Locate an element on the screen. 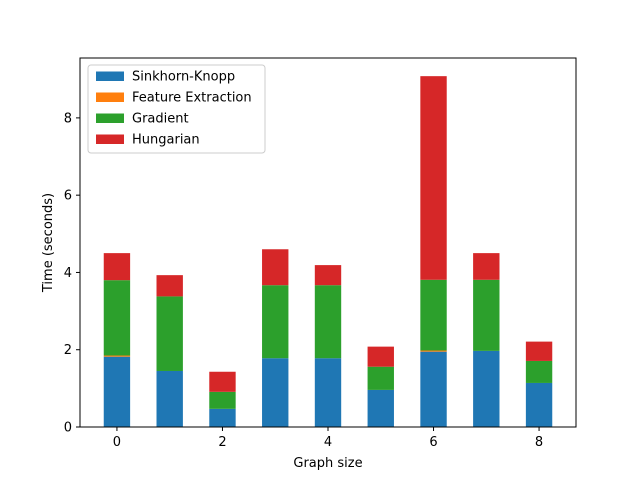  legend-label-1: Feature Extraction is located at coordinates (192, 98).